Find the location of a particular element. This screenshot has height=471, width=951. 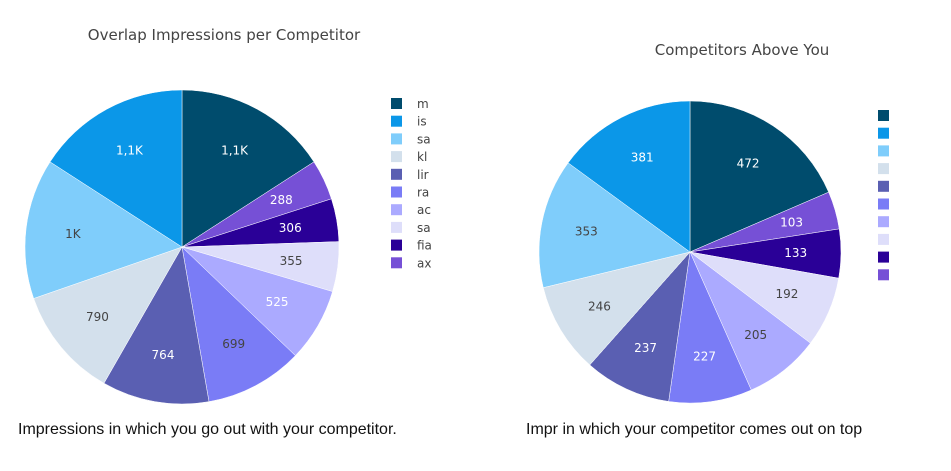

slice-label: 103 is located at coordinates (791, 223).